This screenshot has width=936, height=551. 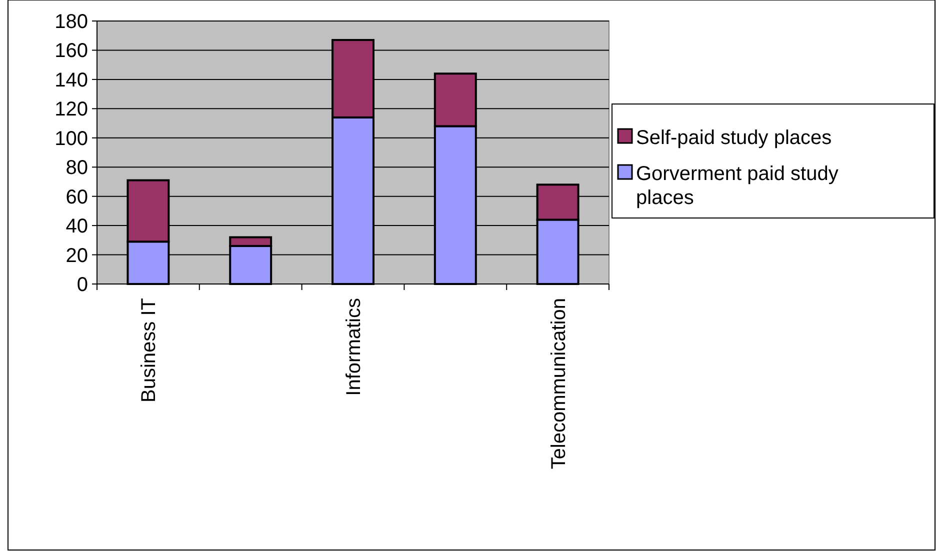 What do you see at coordinates (71, 109) in the screenshot?
I see `y-tick-label: 120` at bounding box center [71, 109].